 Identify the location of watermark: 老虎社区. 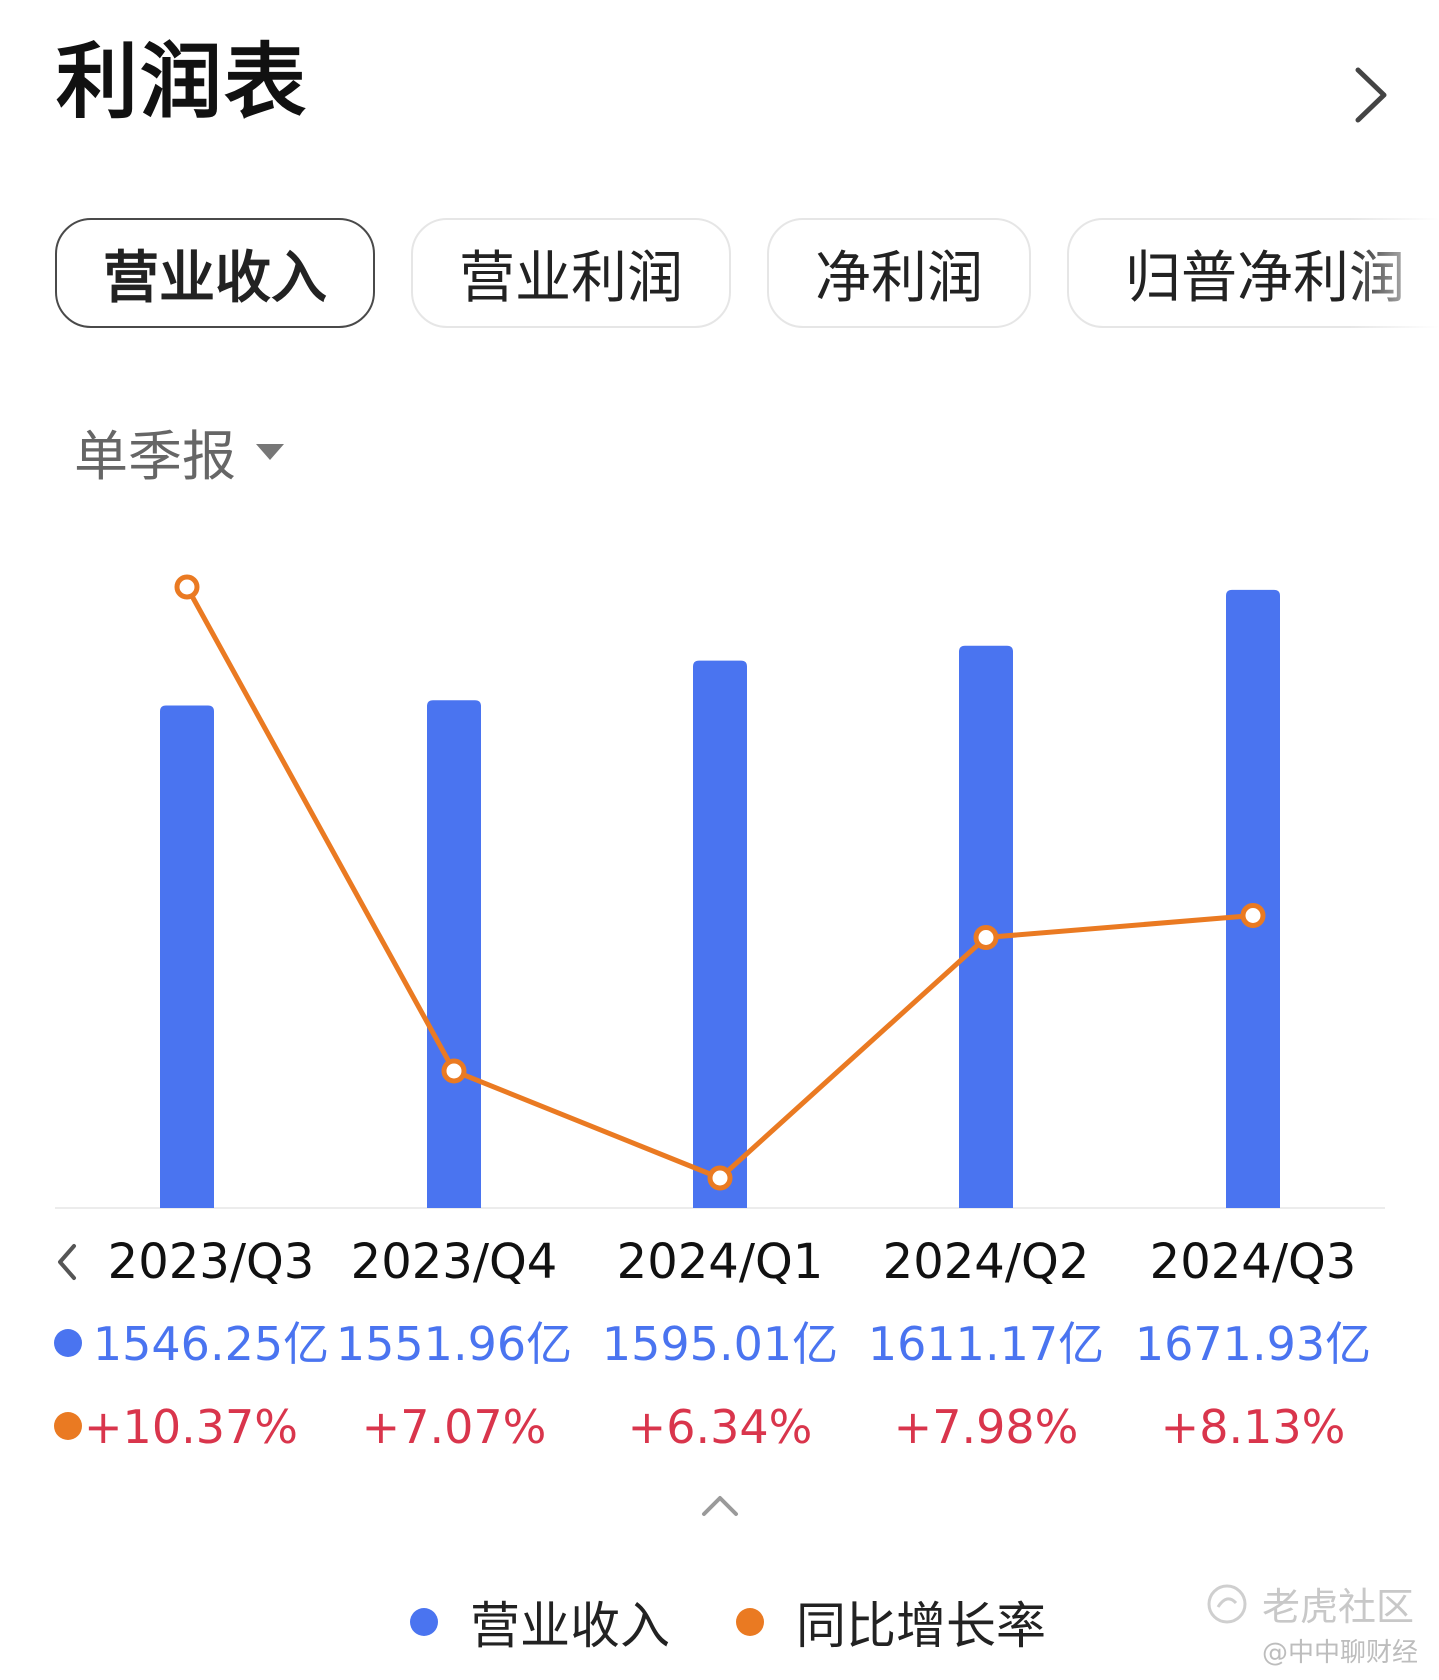
(1310, 1603).